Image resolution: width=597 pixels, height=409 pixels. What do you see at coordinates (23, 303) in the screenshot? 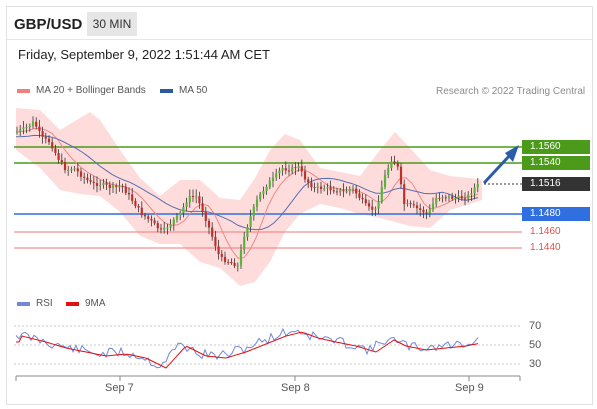
I see `legend-swatch-rsi` at bounding box center [23, 303].